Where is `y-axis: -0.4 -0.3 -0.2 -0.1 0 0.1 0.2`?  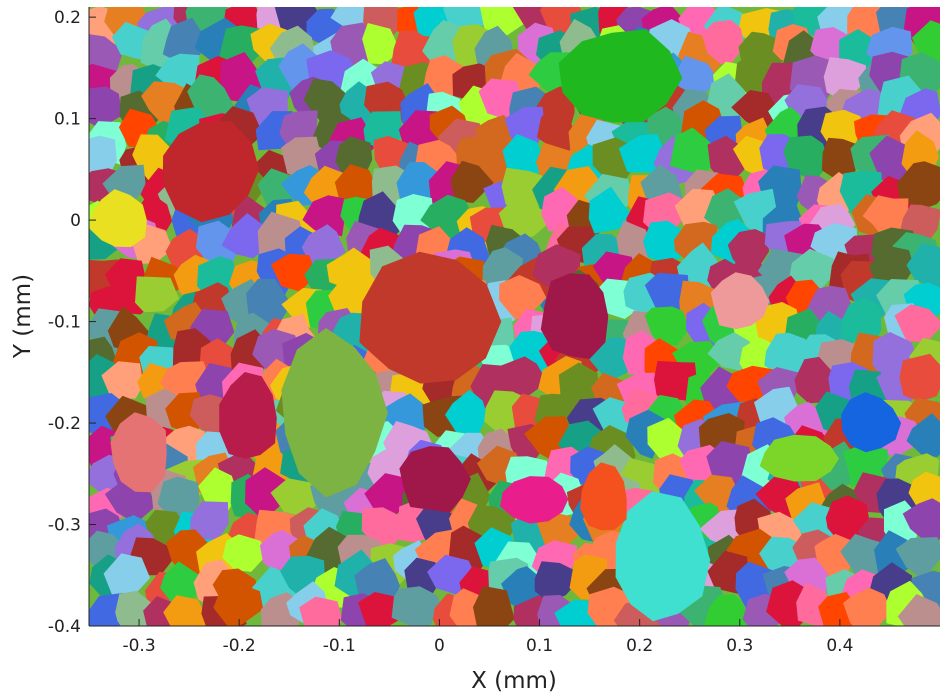
y-axis: -0.4 -0.3 -0.2 -0.1 0 0.1 0.2 is located at coordinates (72, 322).